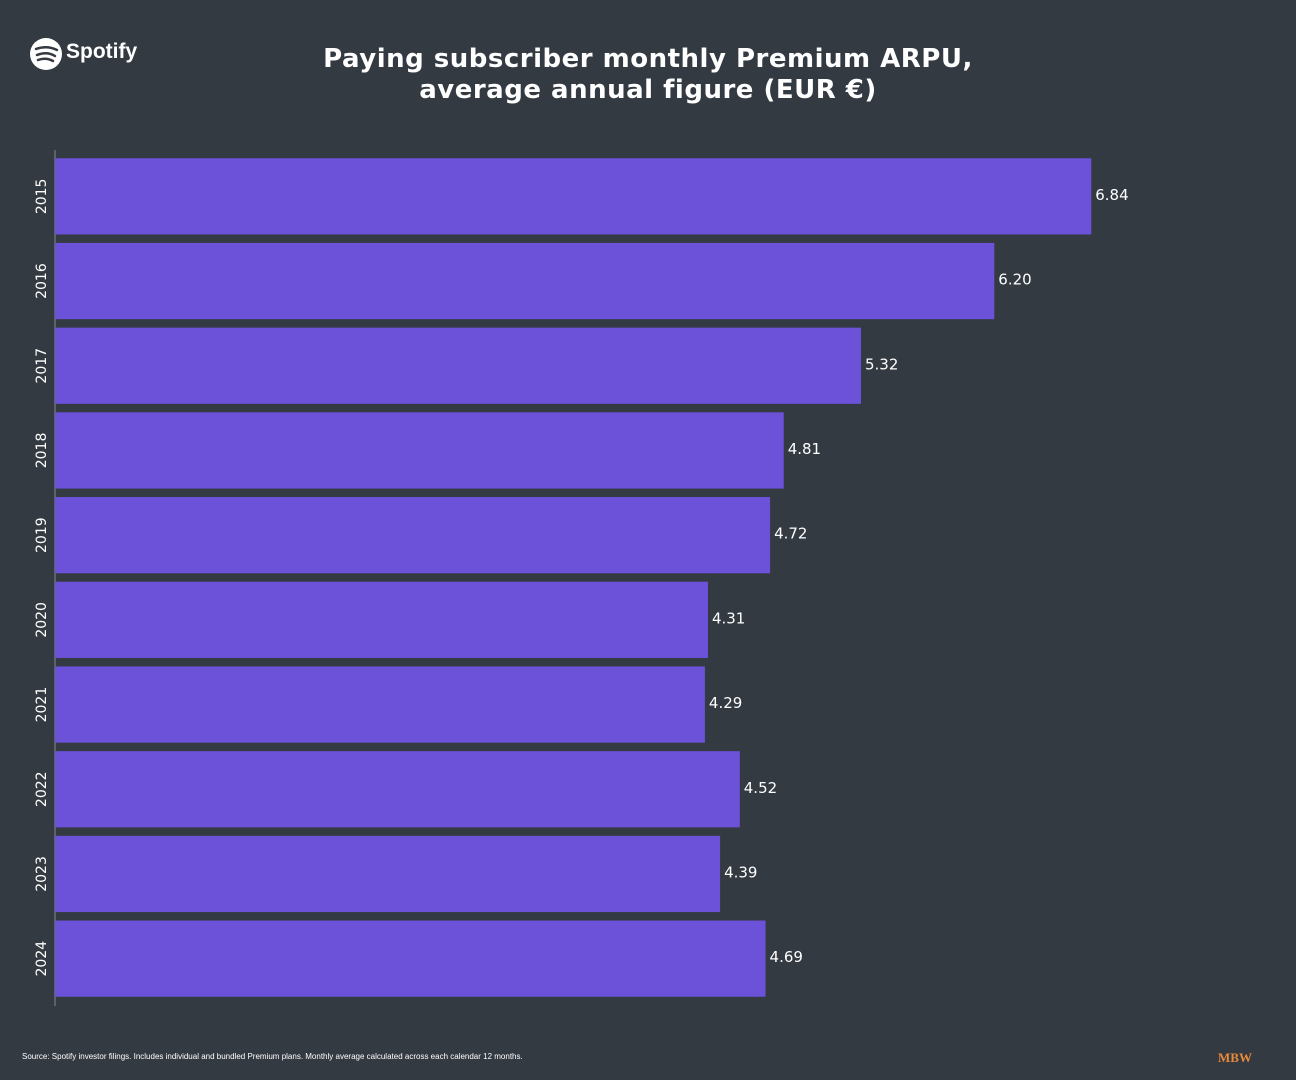 This screenshot has height=1080, width=1296. I want to click on value-label: 4.39, so click(740, 872).